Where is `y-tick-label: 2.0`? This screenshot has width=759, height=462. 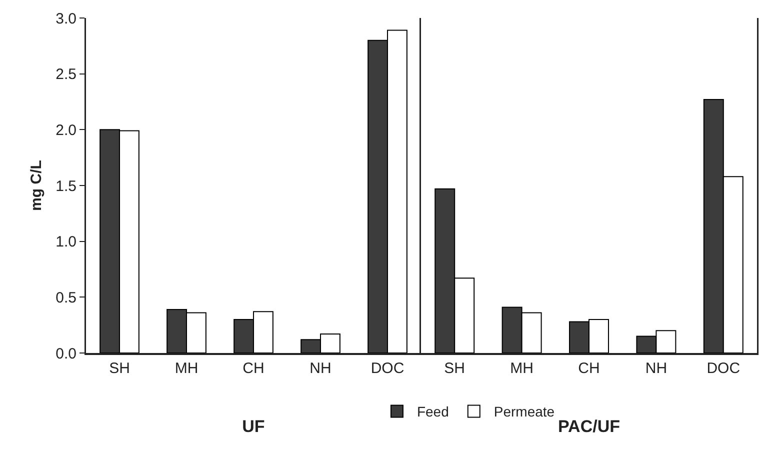
y-tick-label: 2.0 is located at coordinates (66, 130).